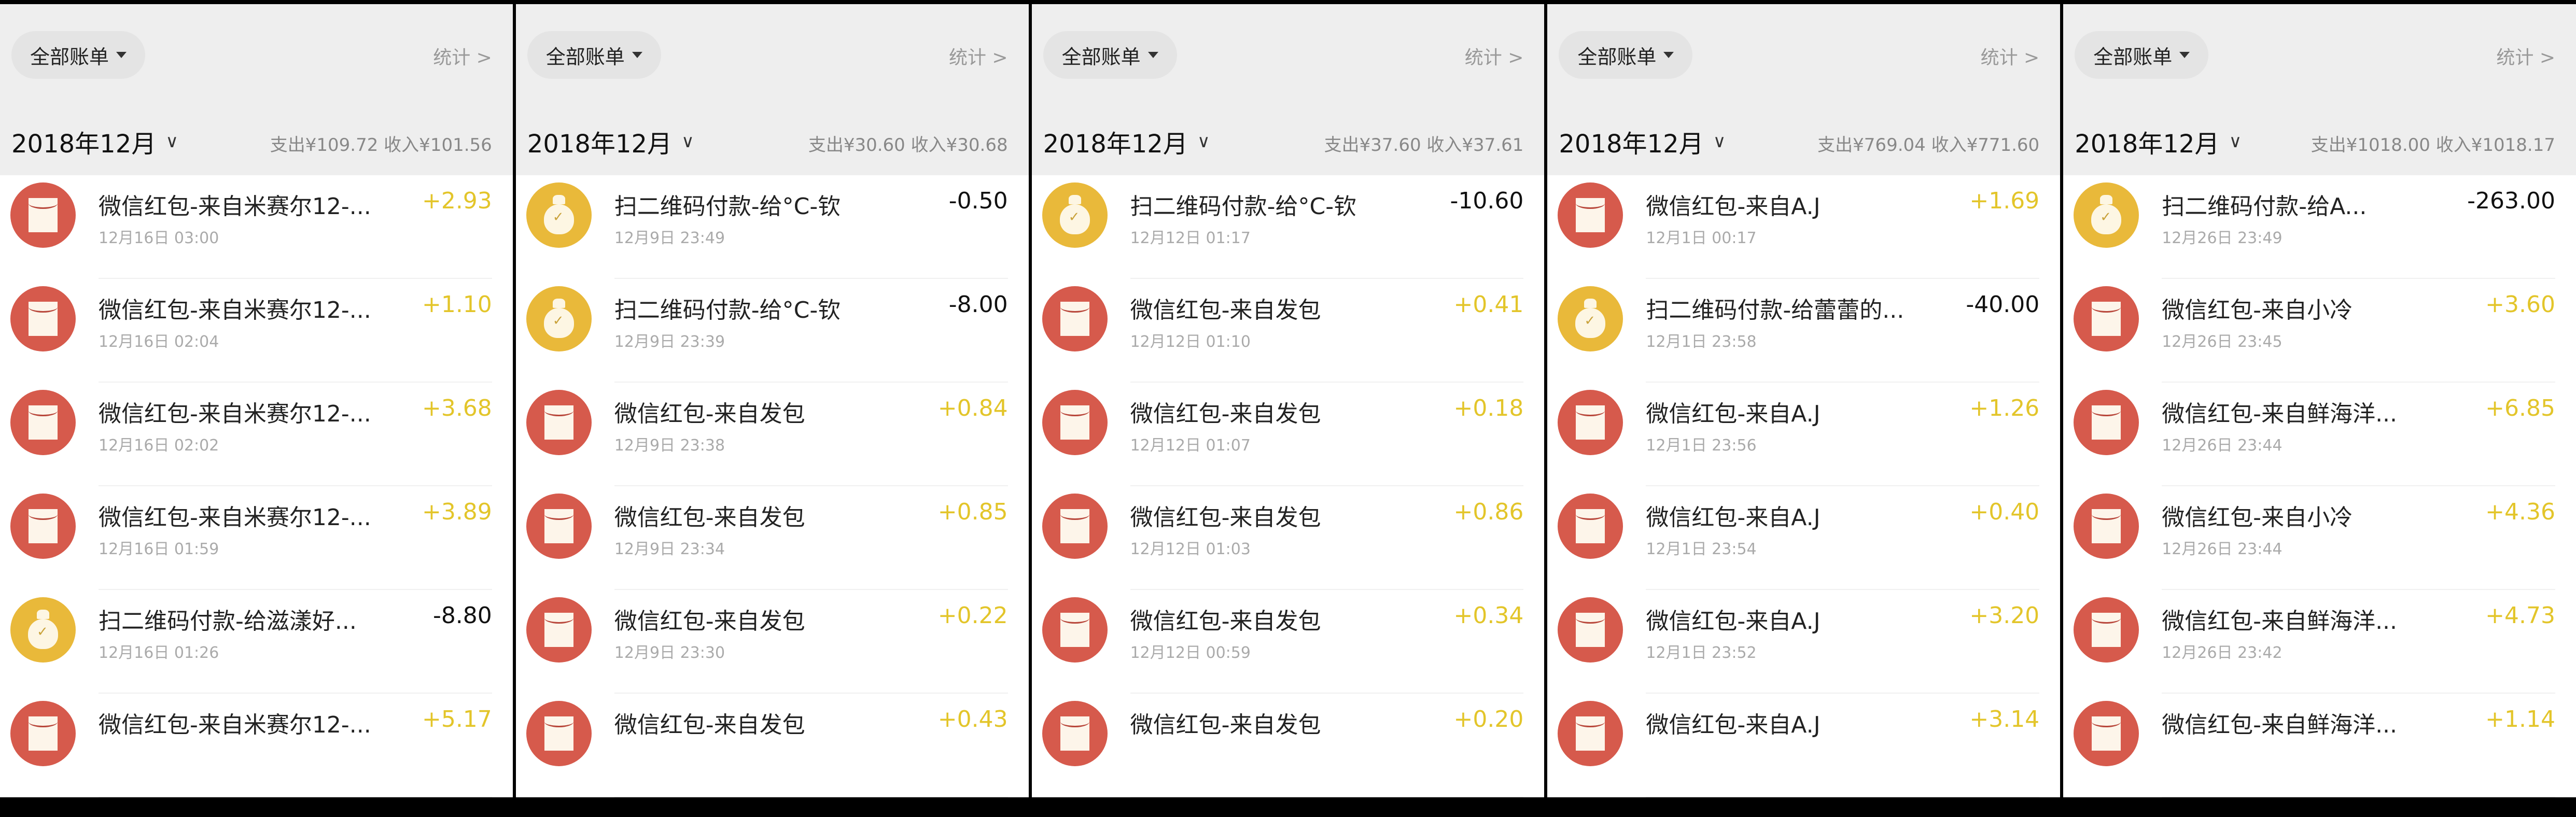  What do you see at coordinates (1424, 146) in the screenshot?
I see `month-summary: 支出¥37.60 收入¥37.61` at bounding box center [1424, 146].